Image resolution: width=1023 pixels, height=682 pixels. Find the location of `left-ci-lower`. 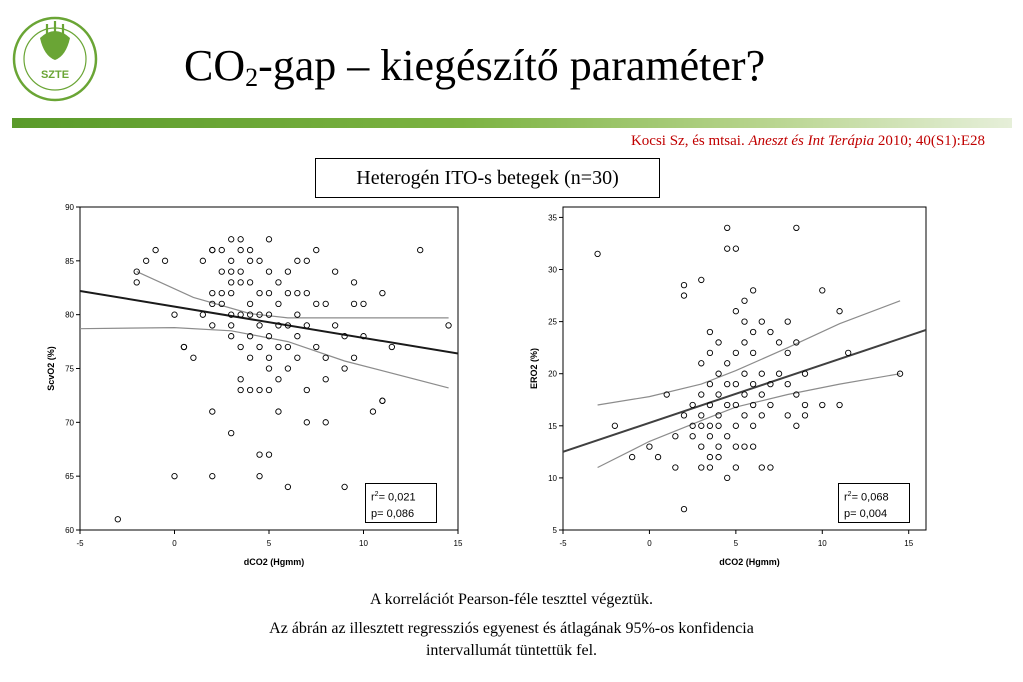

left-ci-lower is located at coordinates (264, 357).